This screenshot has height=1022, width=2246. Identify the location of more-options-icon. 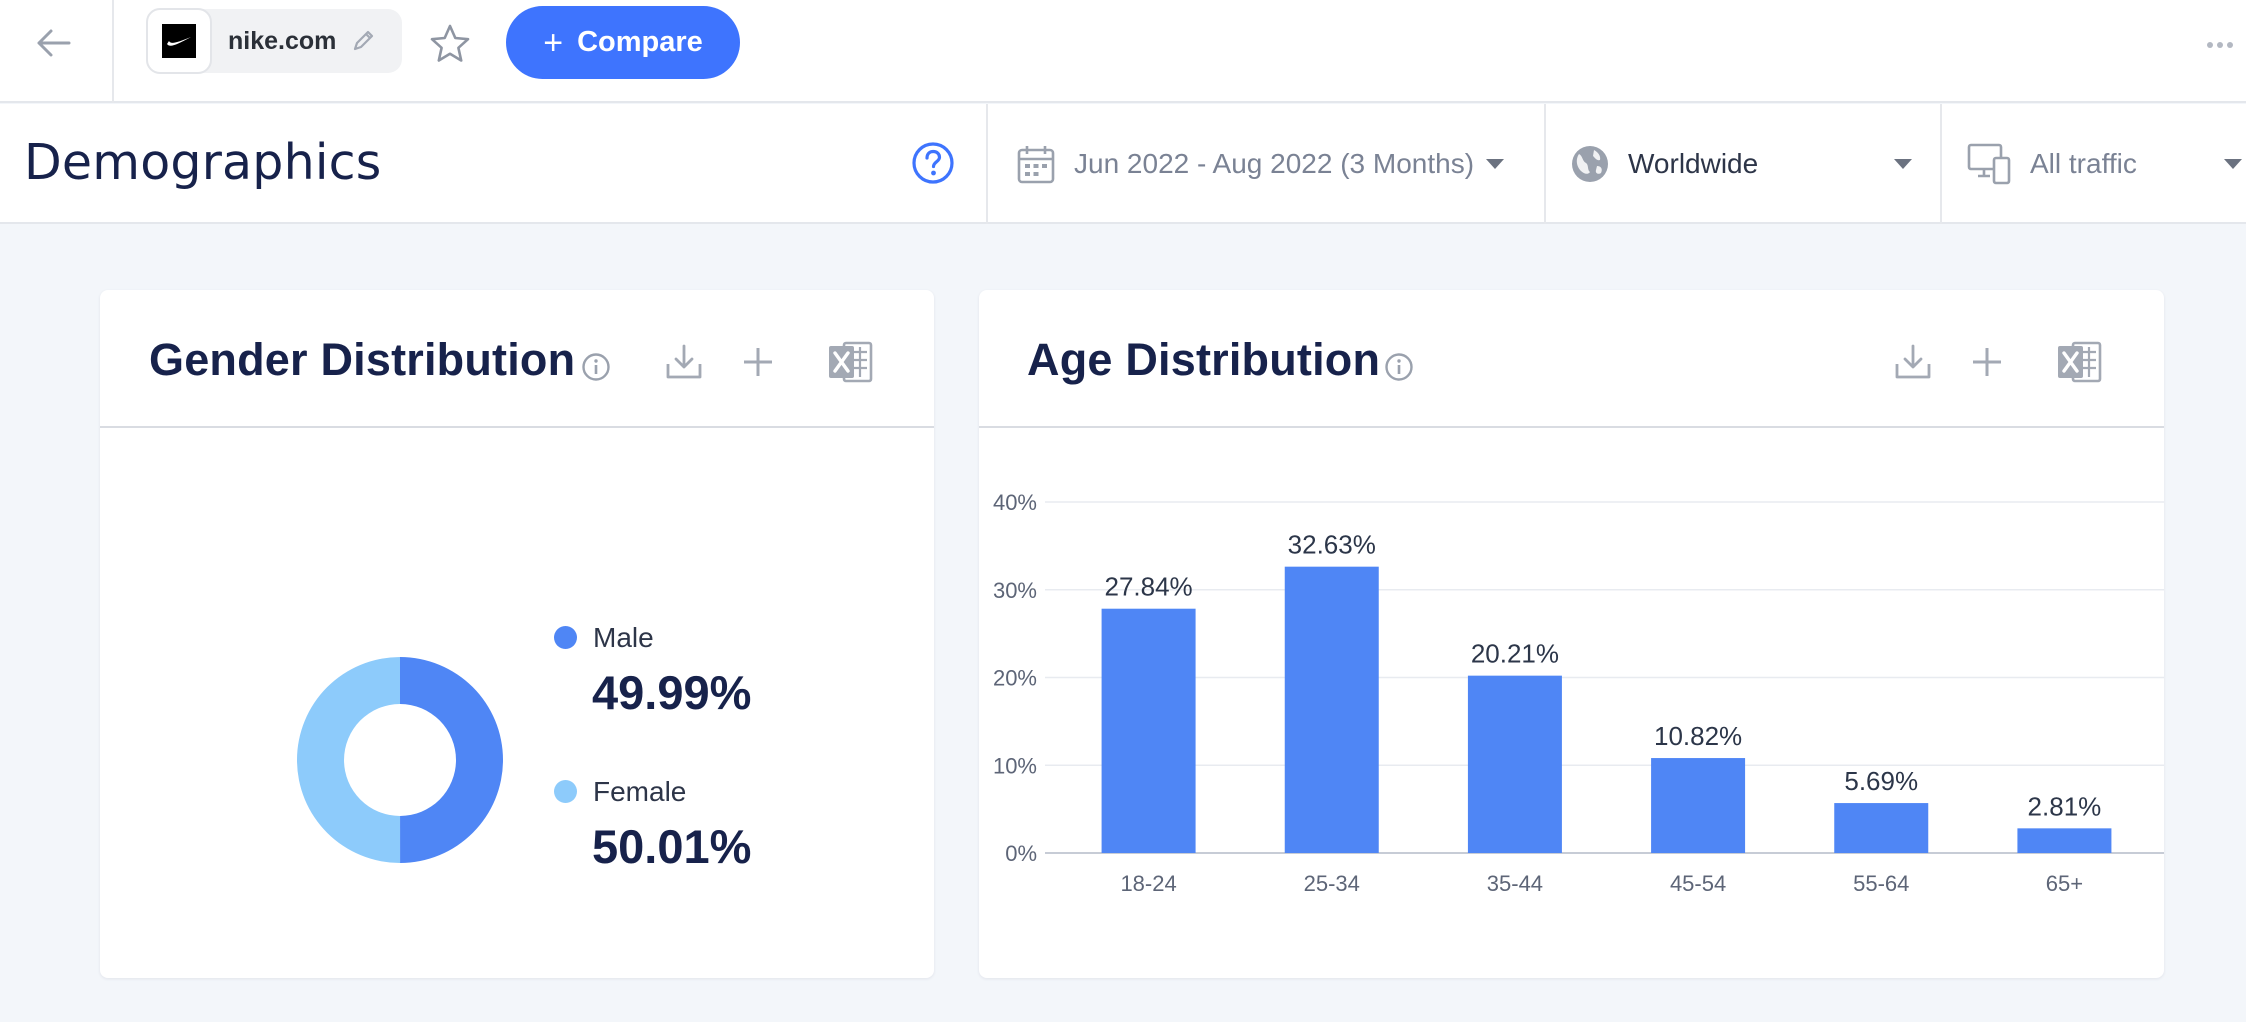
(2220, 45).